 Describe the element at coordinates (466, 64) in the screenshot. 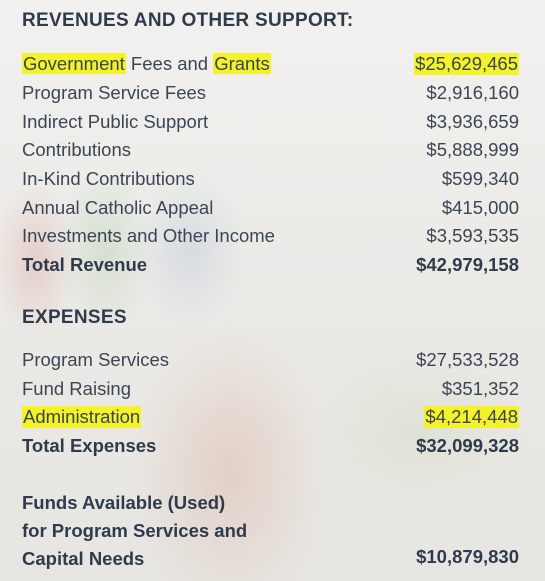

I see `revenue-value: $25,629,465` at that location.